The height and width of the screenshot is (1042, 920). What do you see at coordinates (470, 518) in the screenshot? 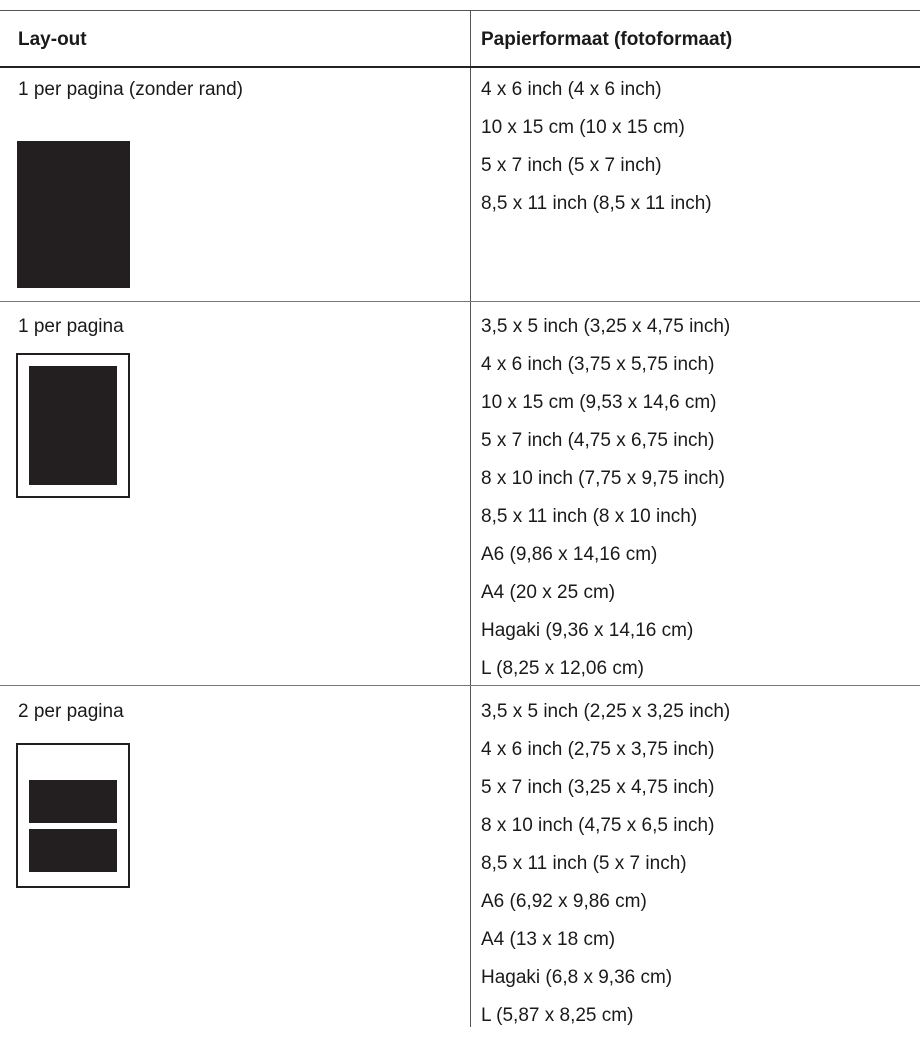
I see `column-divider` at bounding box center [470, 518].